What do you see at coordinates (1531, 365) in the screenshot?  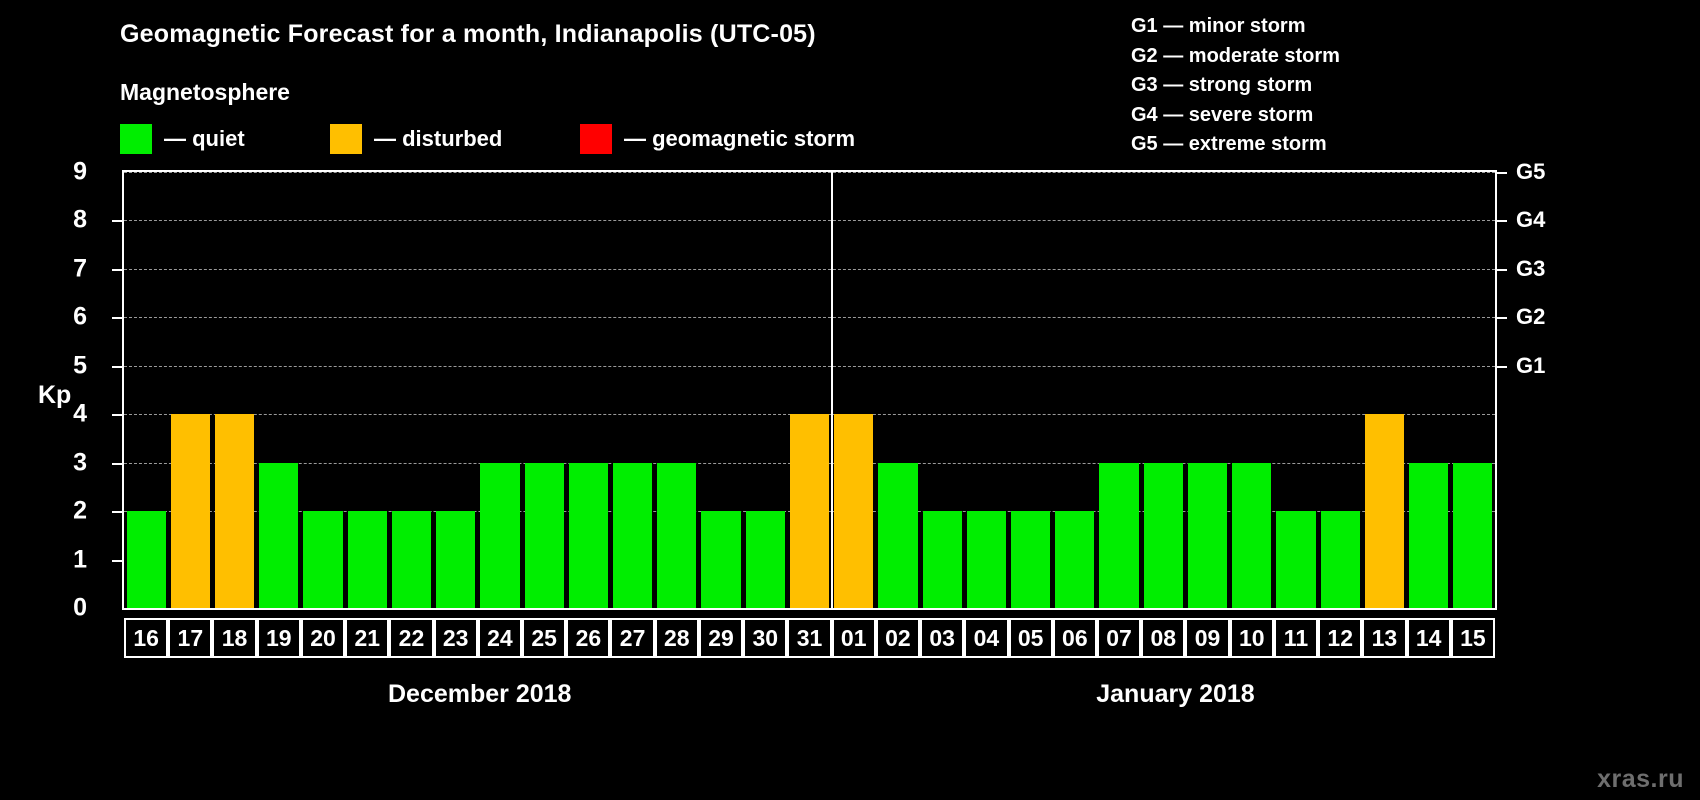 I see `g-axis-label-G1: G1` at bounding box center [1531, 365].